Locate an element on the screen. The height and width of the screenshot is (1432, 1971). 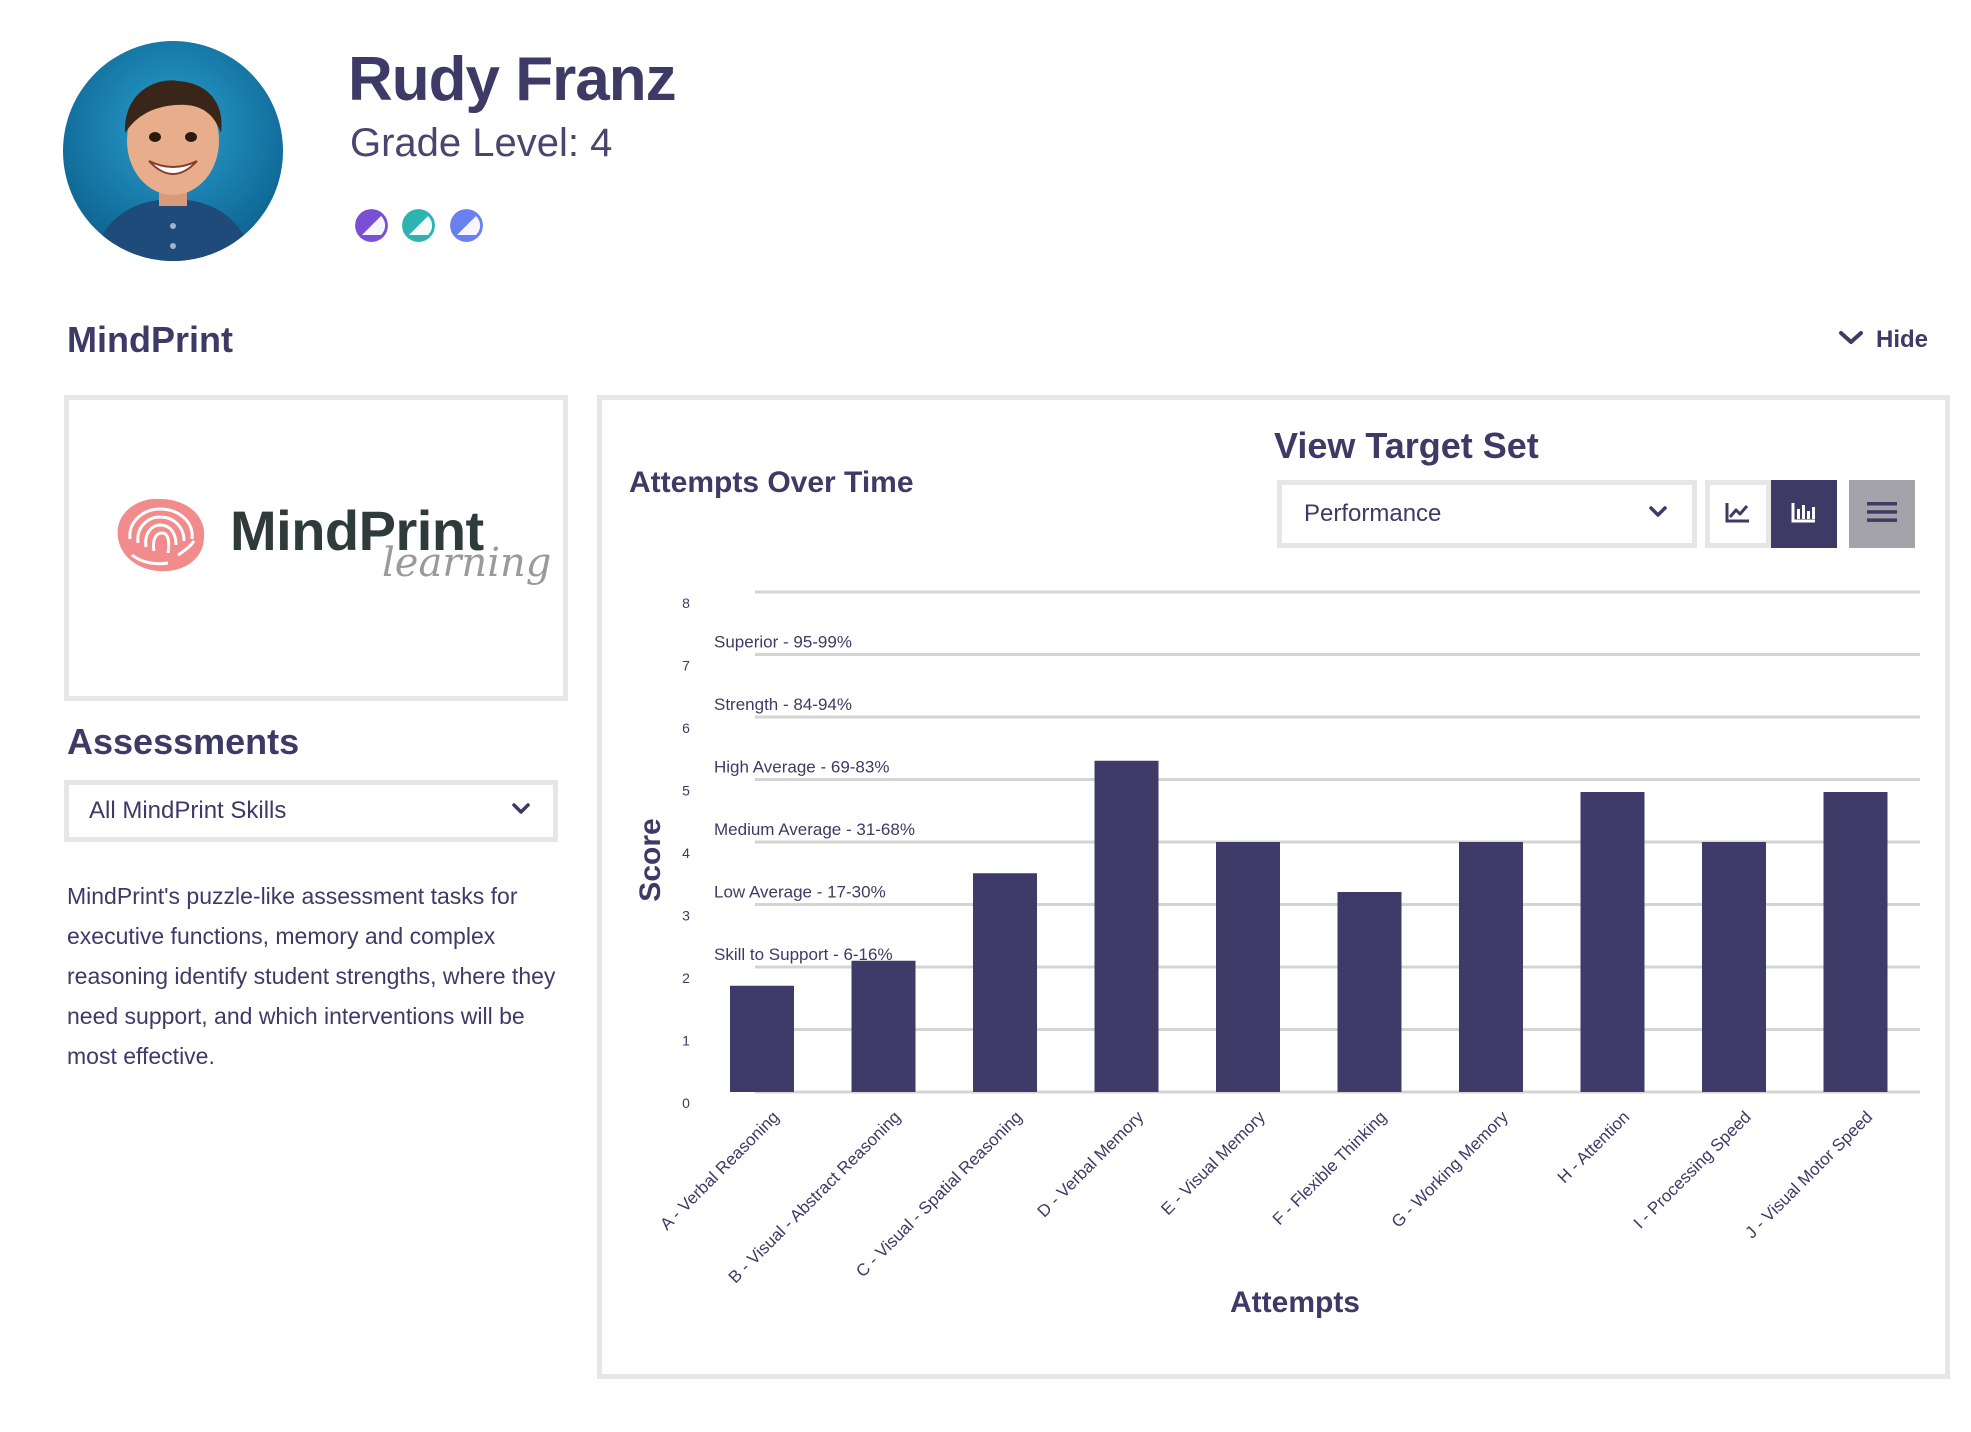
y-tick-label: 6 is located at coordinates (686, 728).